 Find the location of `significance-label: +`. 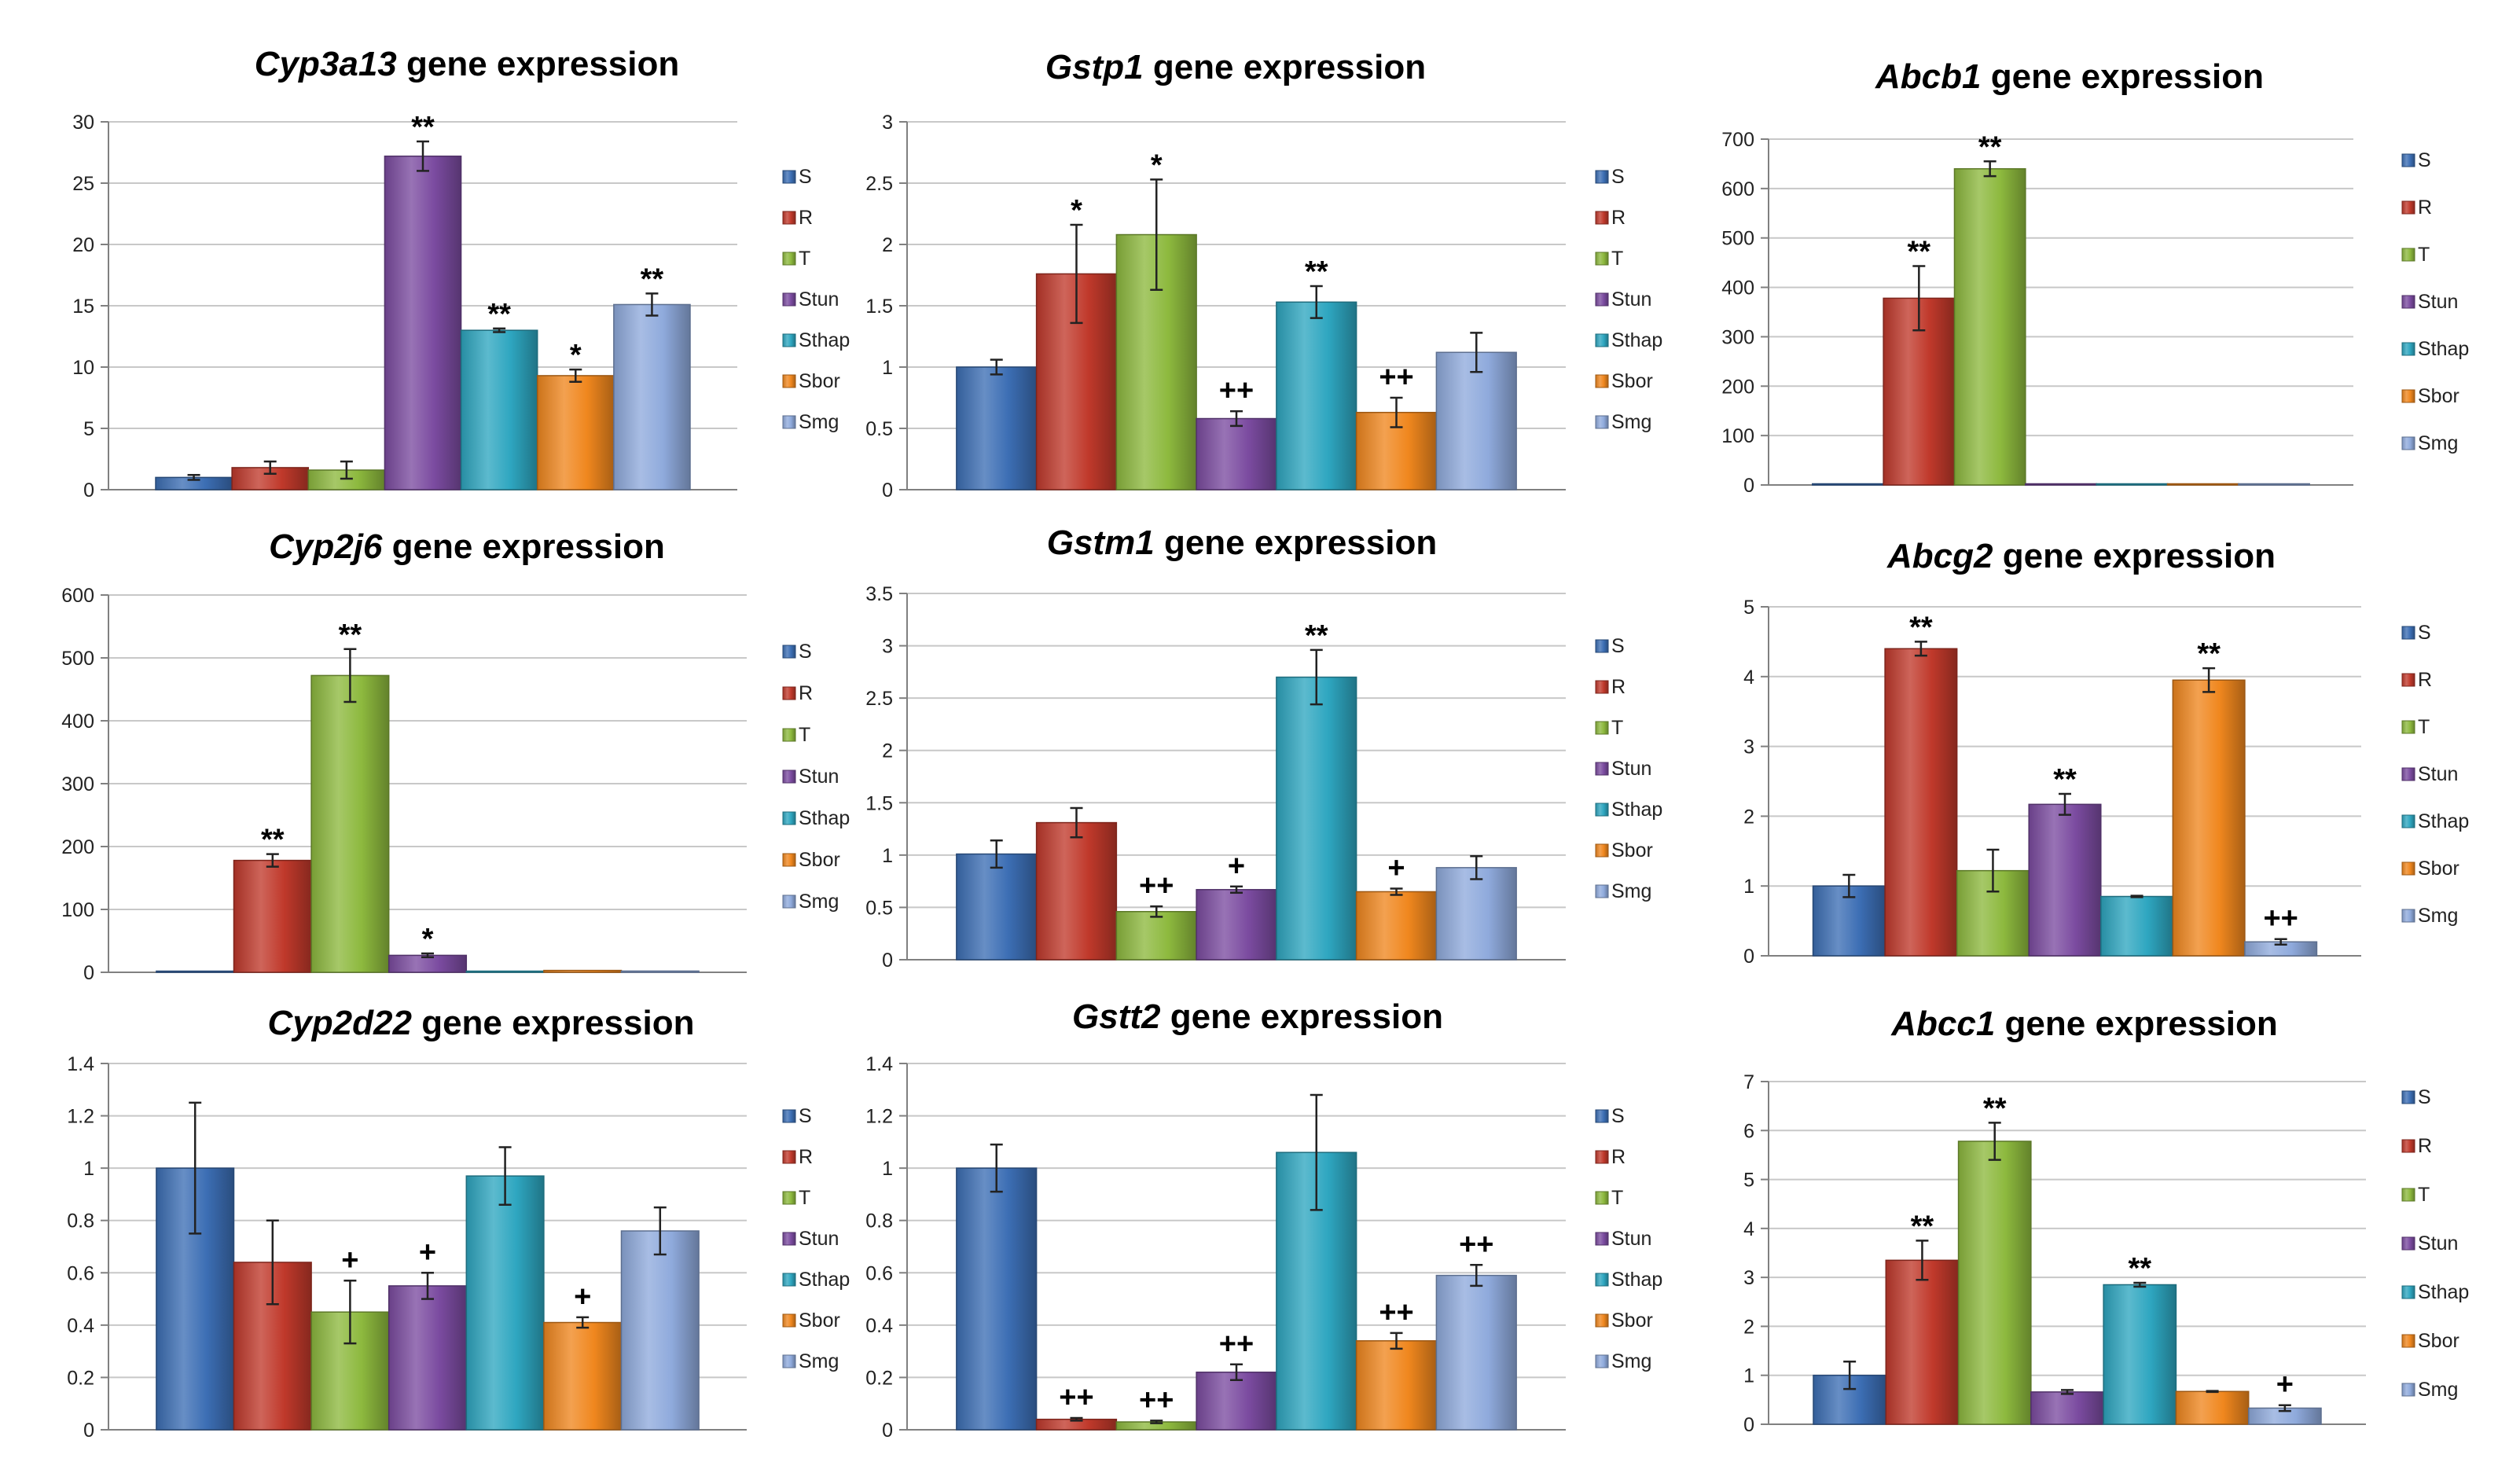

significance-label: + is located at coordinates (582, 1296).